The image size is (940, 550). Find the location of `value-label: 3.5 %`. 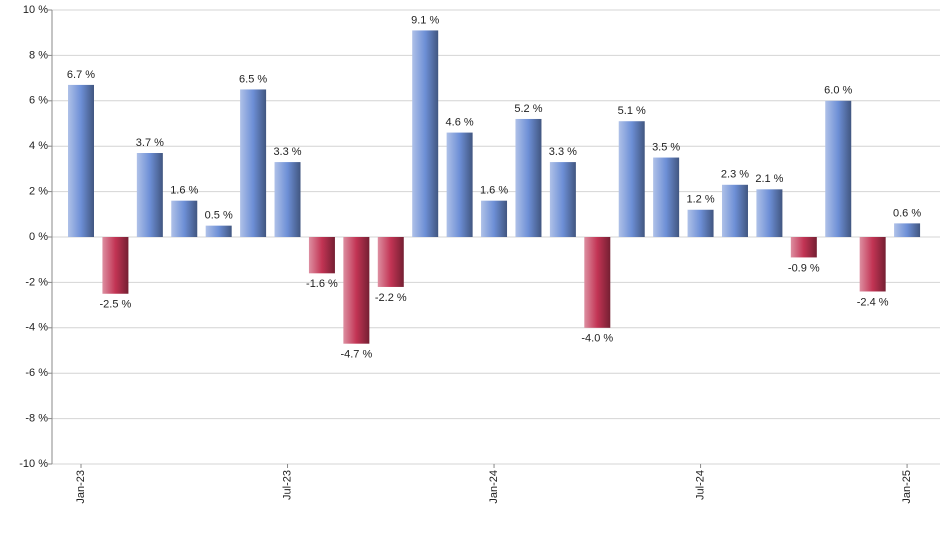

value-label: 3.5 % is located at coordinates (666, 147).